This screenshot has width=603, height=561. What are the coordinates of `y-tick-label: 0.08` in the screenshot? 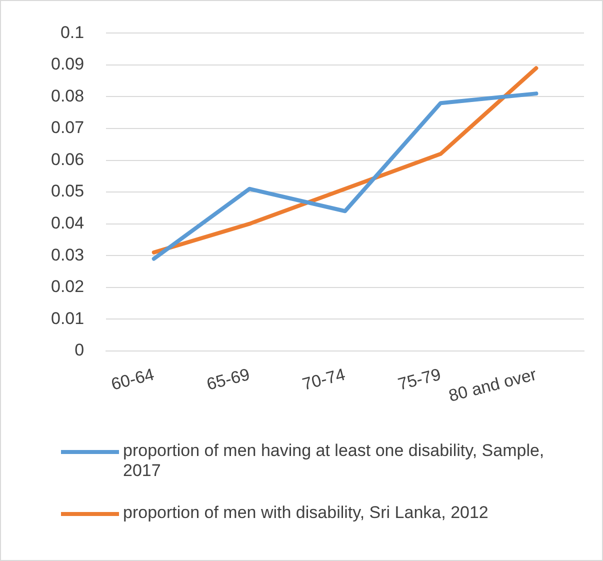 It's located at (67, 96).